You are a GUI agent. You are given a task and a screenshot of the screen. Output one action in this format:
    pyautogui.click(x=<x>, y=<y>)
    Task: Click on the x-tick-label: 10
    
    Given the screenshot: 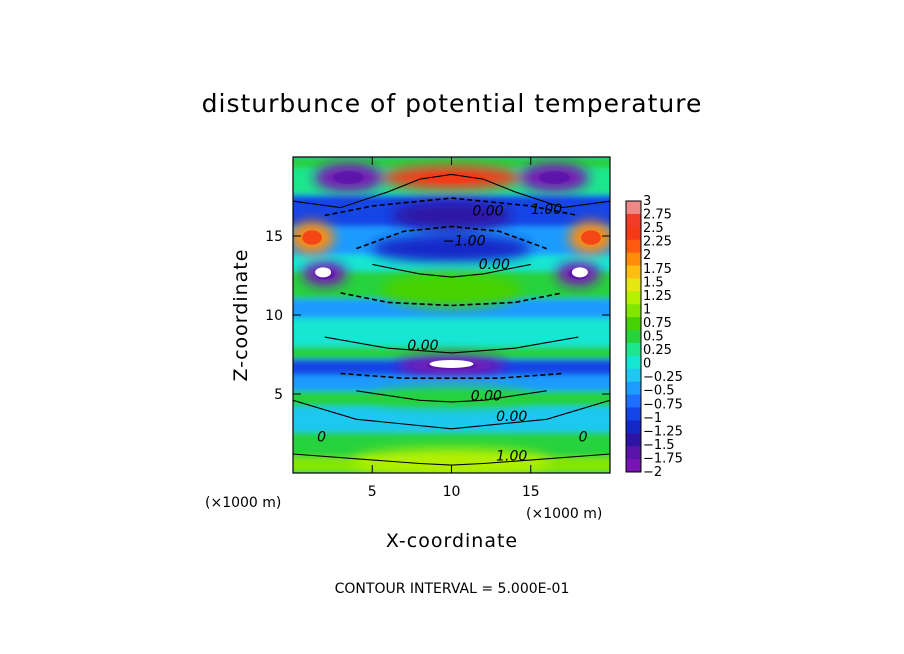 What is the action you would take?
    pyautogui.click(x=452, y=492)
    